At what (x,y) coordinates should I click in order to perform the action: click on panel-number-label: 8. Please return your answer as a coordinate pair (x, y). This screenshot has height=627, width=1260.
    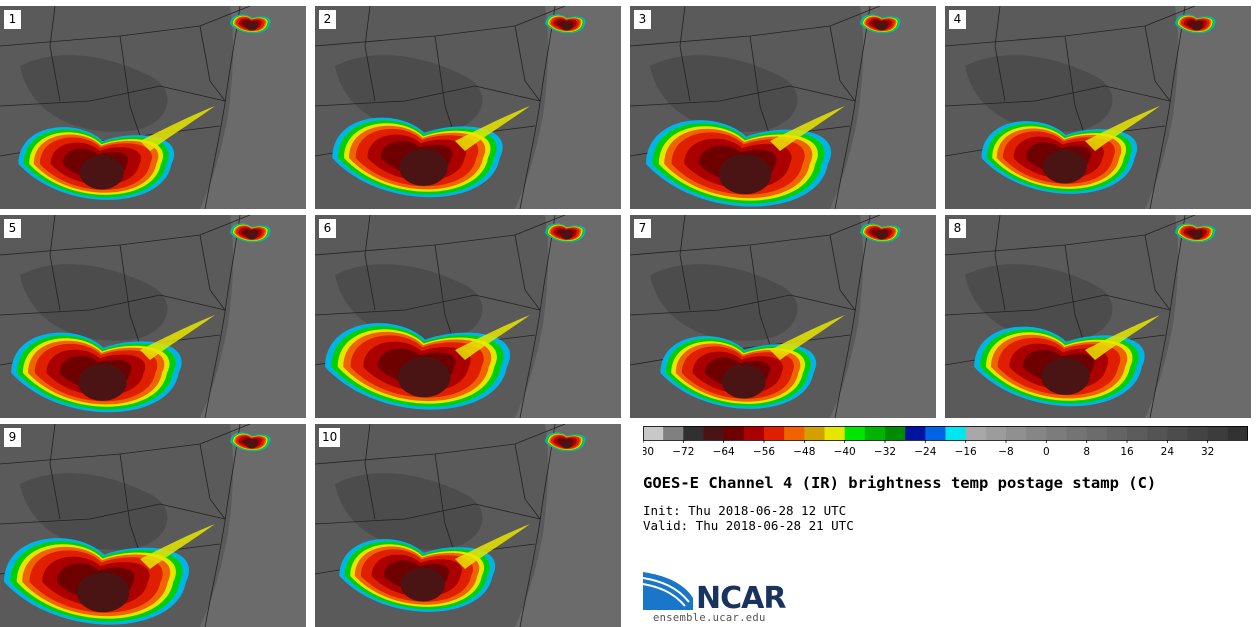
    Looking at the image, I should click on (957, 228).